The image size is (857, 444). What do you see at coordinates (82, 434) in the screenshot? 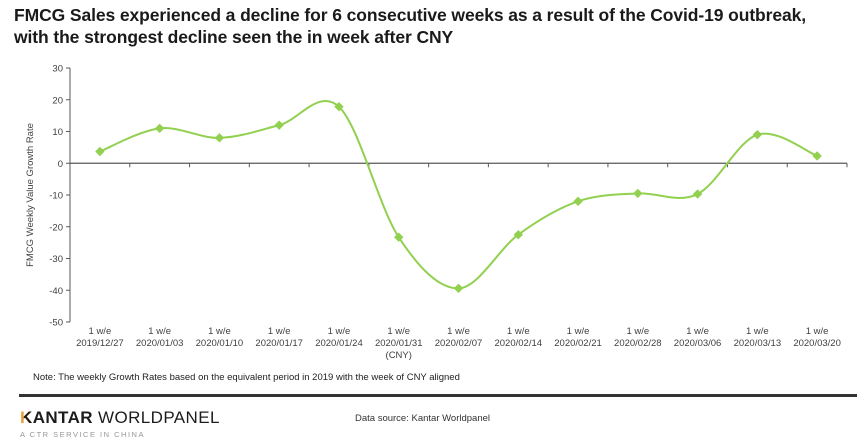
I see `logo-tagline: A CTR SERVICE IN CHINA` at bounding box center [82, 434].